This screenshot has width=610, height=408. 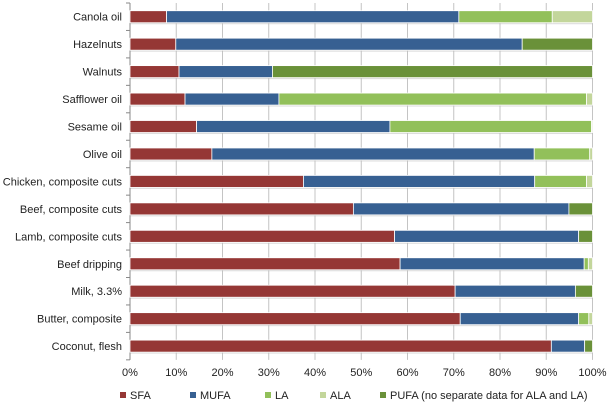 What do you see at coordinates (71, 210) in the screenshot?
I see `category-label: Beef, composite cuts` at bounding box center [71, 210].